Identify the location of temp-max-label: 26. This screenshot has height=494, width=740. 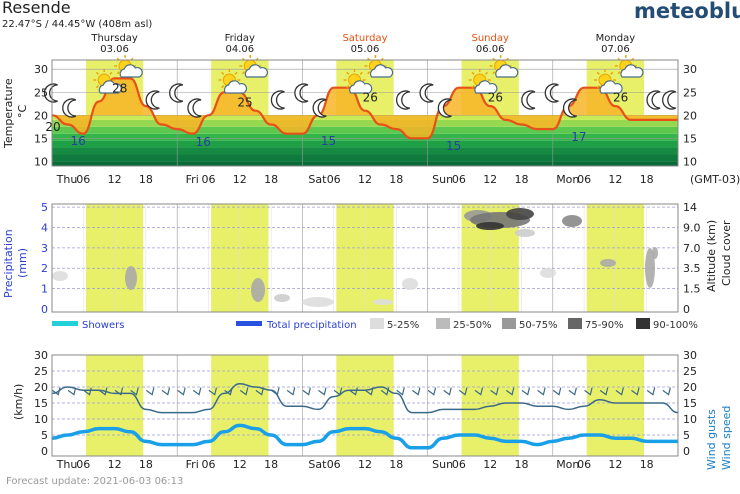
(620, 98).